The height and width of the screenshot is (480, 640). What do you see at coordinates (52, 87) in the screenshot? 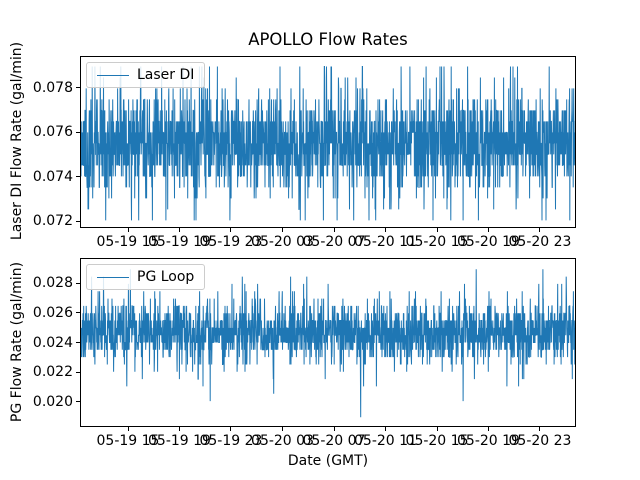
I see `y-tick-label: 0.078` at bounding box center [52, 87].